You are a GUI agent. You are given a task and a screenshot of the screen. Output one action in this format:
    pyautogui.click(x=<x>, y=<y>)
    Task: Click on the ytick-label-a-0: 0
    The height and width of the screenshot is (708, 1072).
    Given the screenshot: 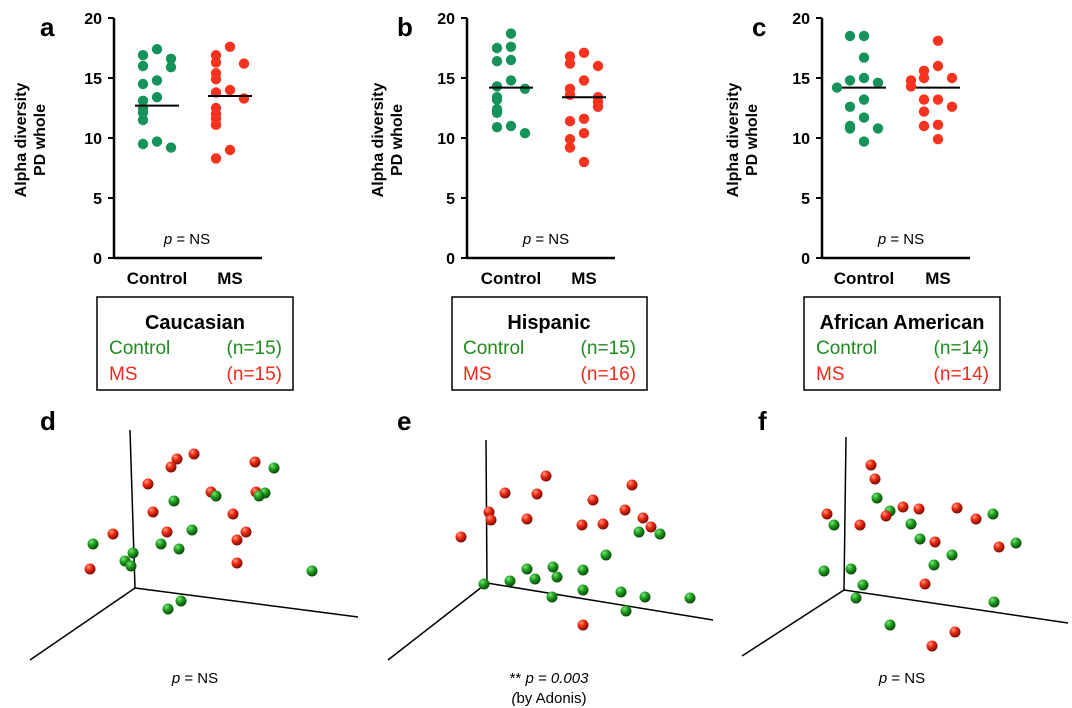 What is the action you would take?
    pyautogui.click(x=97, y=259)
    